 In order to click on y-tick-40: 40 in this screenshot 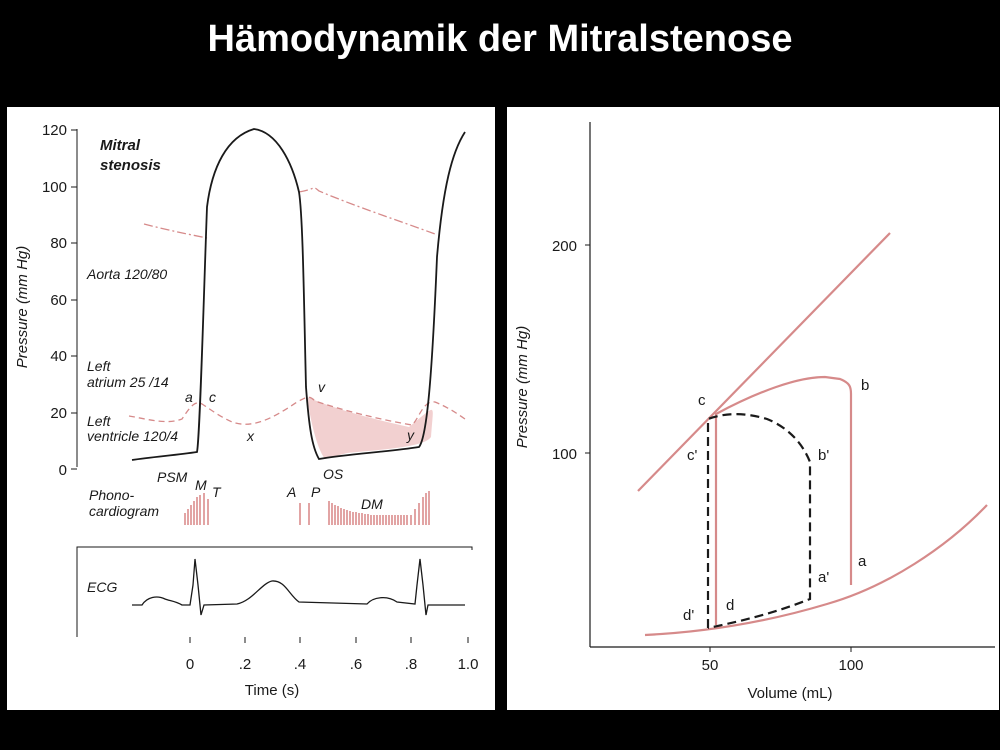, I will do `click(58, 356)`.